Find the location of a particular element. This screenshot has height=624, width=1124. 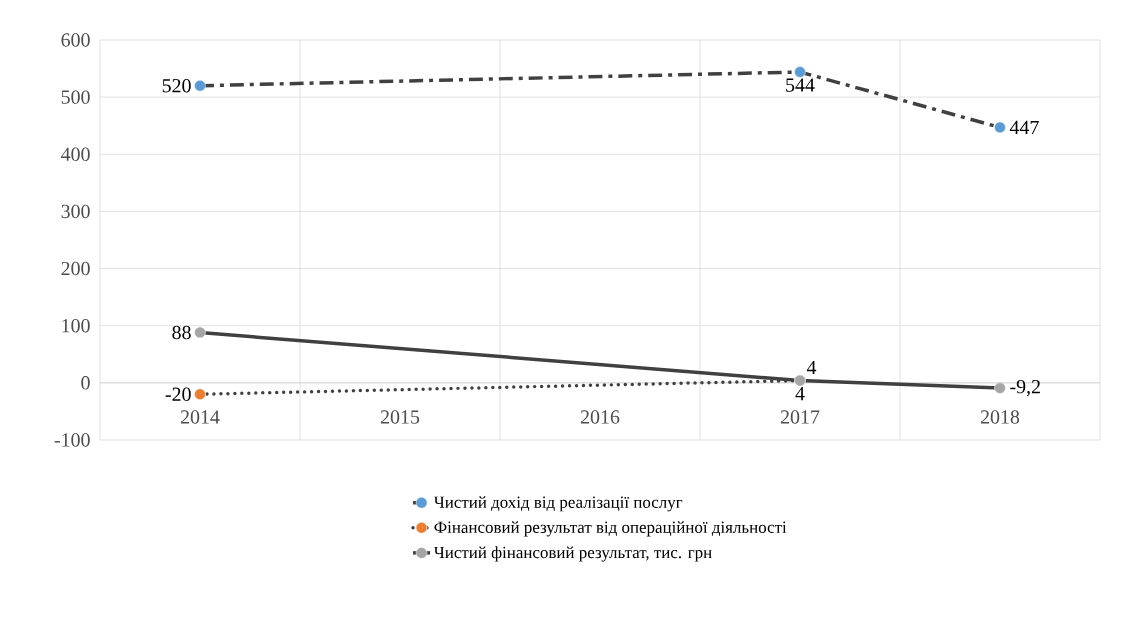

y-tick-label: 400 is located at coordinates (75, 154).